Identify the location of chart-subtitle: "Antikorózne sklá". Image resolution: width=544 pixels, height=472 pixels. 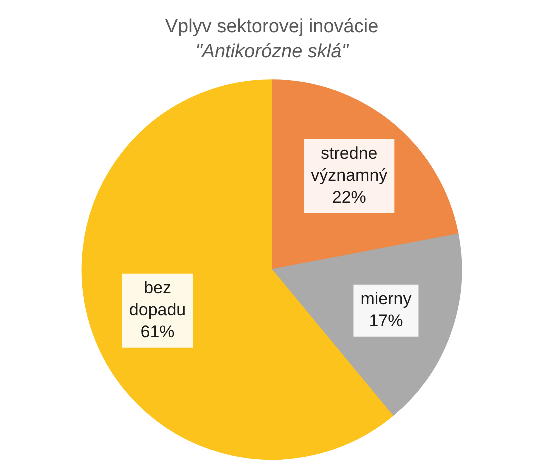
(273, 51).